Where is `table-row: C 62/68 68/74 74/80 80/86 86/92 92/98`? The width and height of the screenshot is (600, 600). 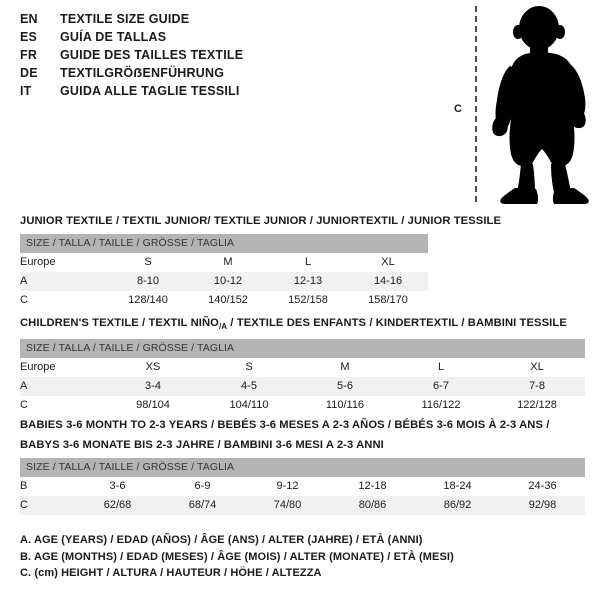 table-row: C 62/68 68/74 74/80 80/86 86/92 92/98 is located at coordinates (302, 505).